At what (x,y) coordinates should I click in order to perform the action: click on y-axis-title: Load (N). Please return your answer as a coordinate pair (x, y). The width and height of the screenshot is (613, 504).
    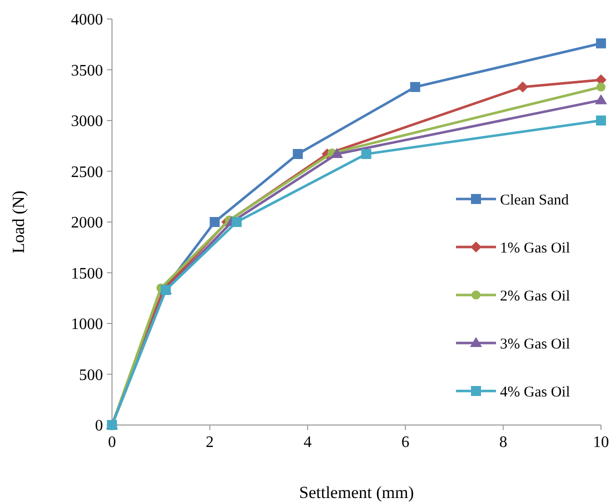
    Looking at the image, I should click on (18, 222).